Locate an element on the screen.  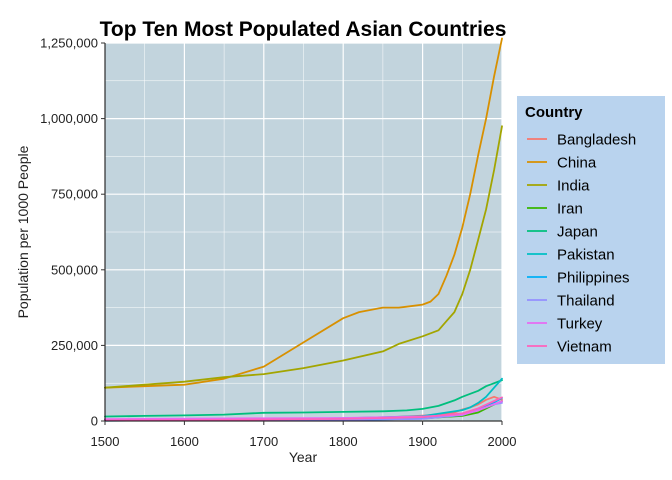
legend-item-thailand: Thailand is located at coordinates (571, 301).